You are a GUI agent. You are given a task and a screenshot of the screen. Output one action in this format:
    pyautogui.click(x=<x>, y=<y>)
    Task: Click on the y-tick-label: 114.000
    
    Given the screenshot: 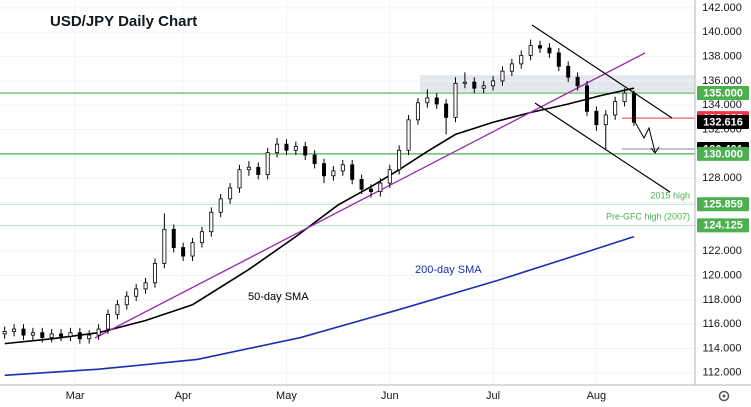 What is the action you would take?
    pyautogui.click(x=722, y=348)
    